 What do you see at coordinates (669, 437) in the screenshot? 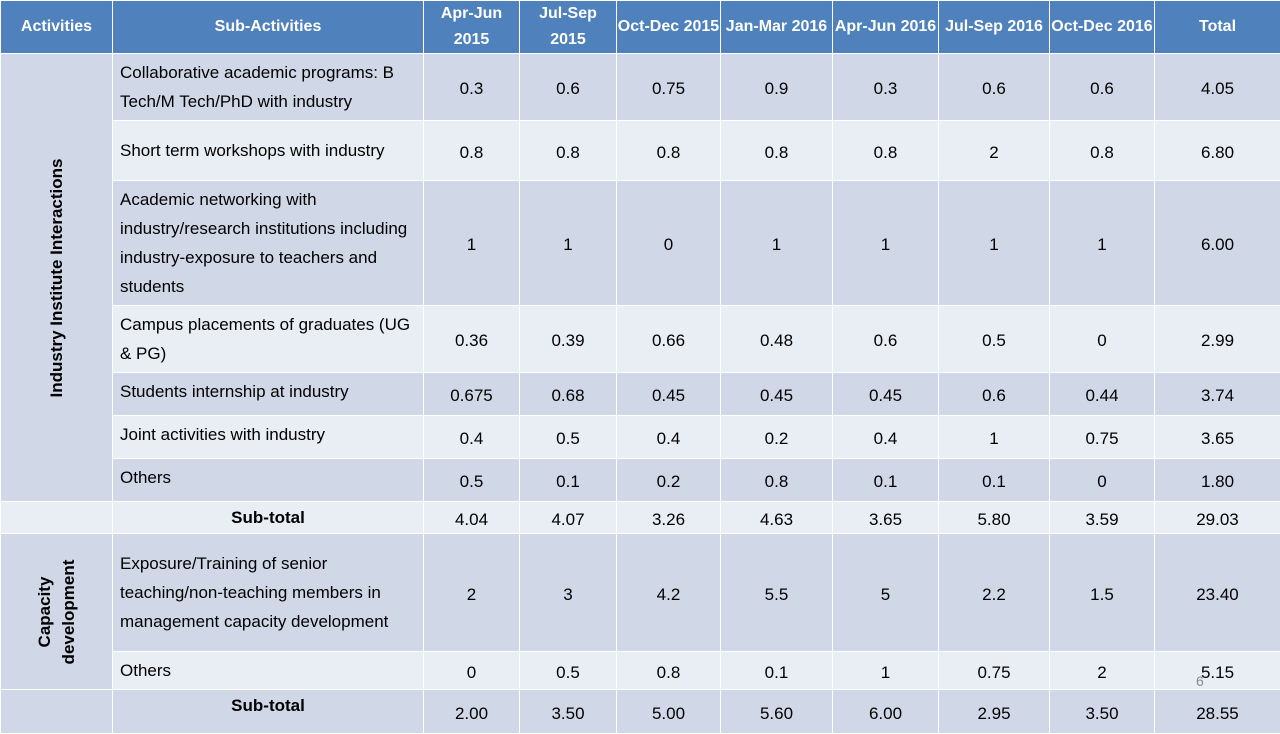
I see `cell-value: 0.4` at bounding box center [669, 437].